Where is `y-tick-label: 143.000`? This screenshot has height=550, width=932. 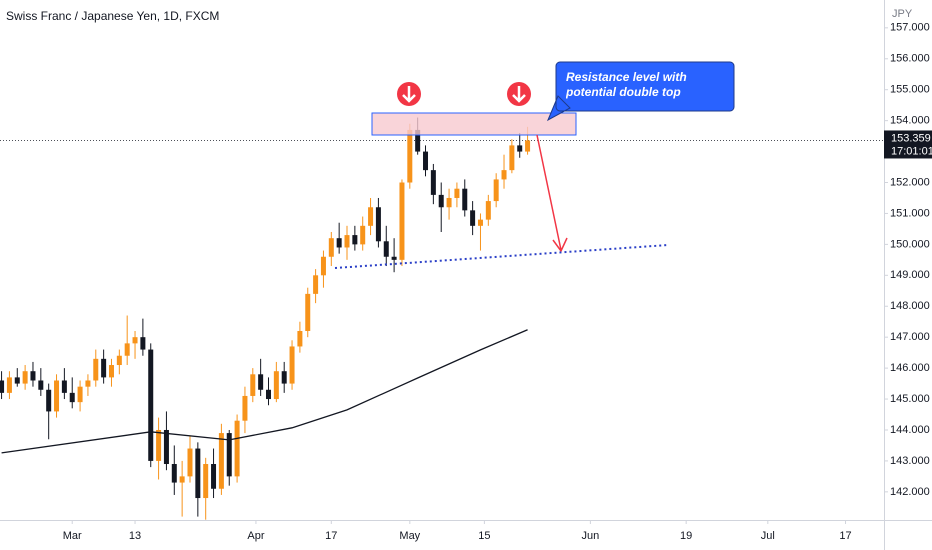
y-tick-label: 143.000 is located at coordinates (910, 461).